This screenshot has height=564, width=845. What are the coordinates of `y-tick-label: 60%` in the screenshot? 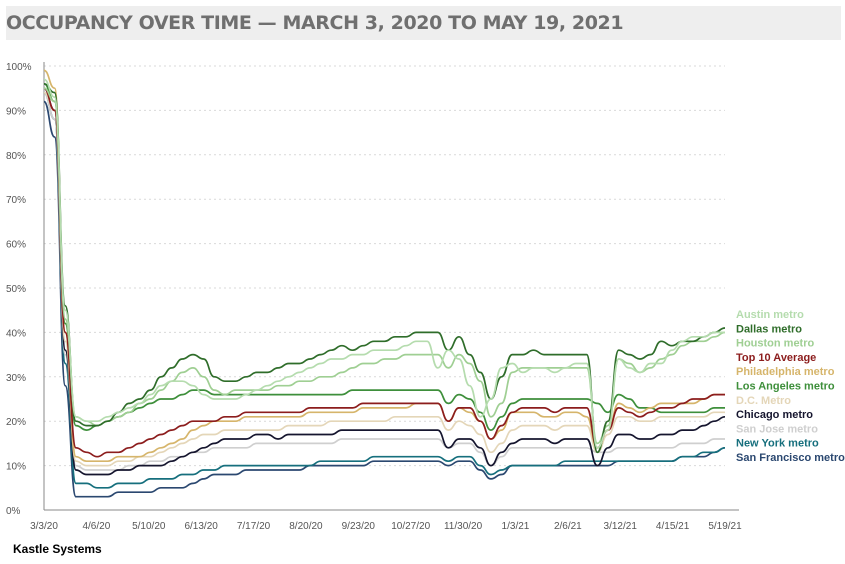 It's located at (16, 245).